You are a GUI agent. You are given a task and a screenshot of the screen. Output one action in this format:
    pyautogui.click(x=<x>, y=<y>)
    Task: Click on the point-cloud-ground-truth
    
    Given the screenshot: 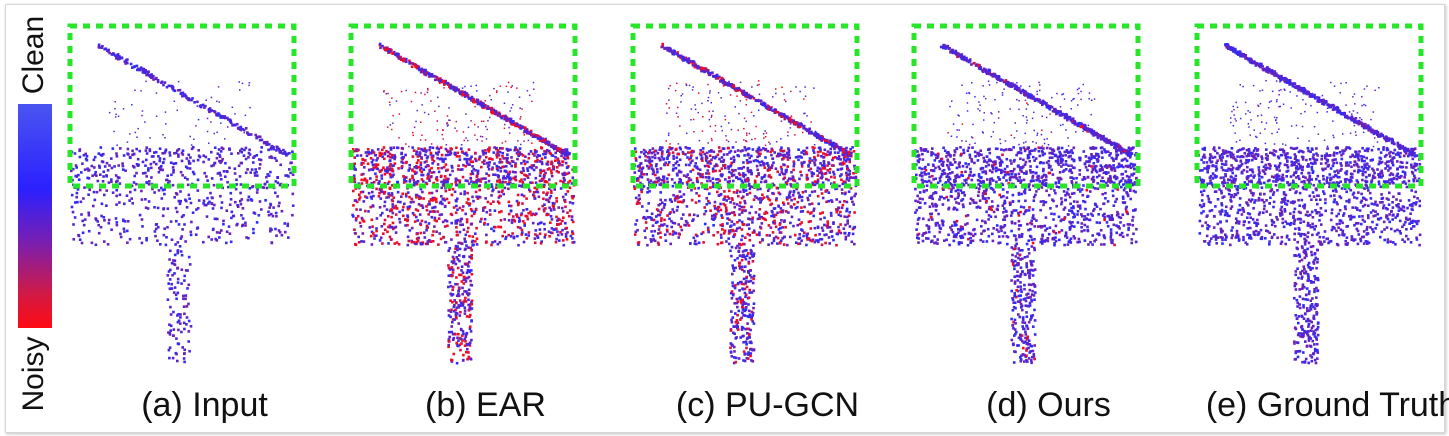 What is the action you would take?
    pyautogui.click(x=1309, y=194)
    